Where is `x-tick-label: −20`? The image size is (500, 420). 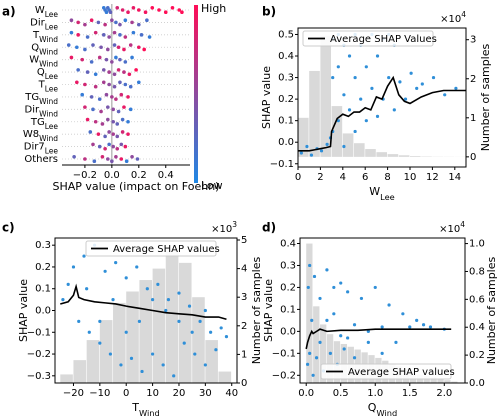
x-tick-label: −20 is located at coordinates (73, 393).